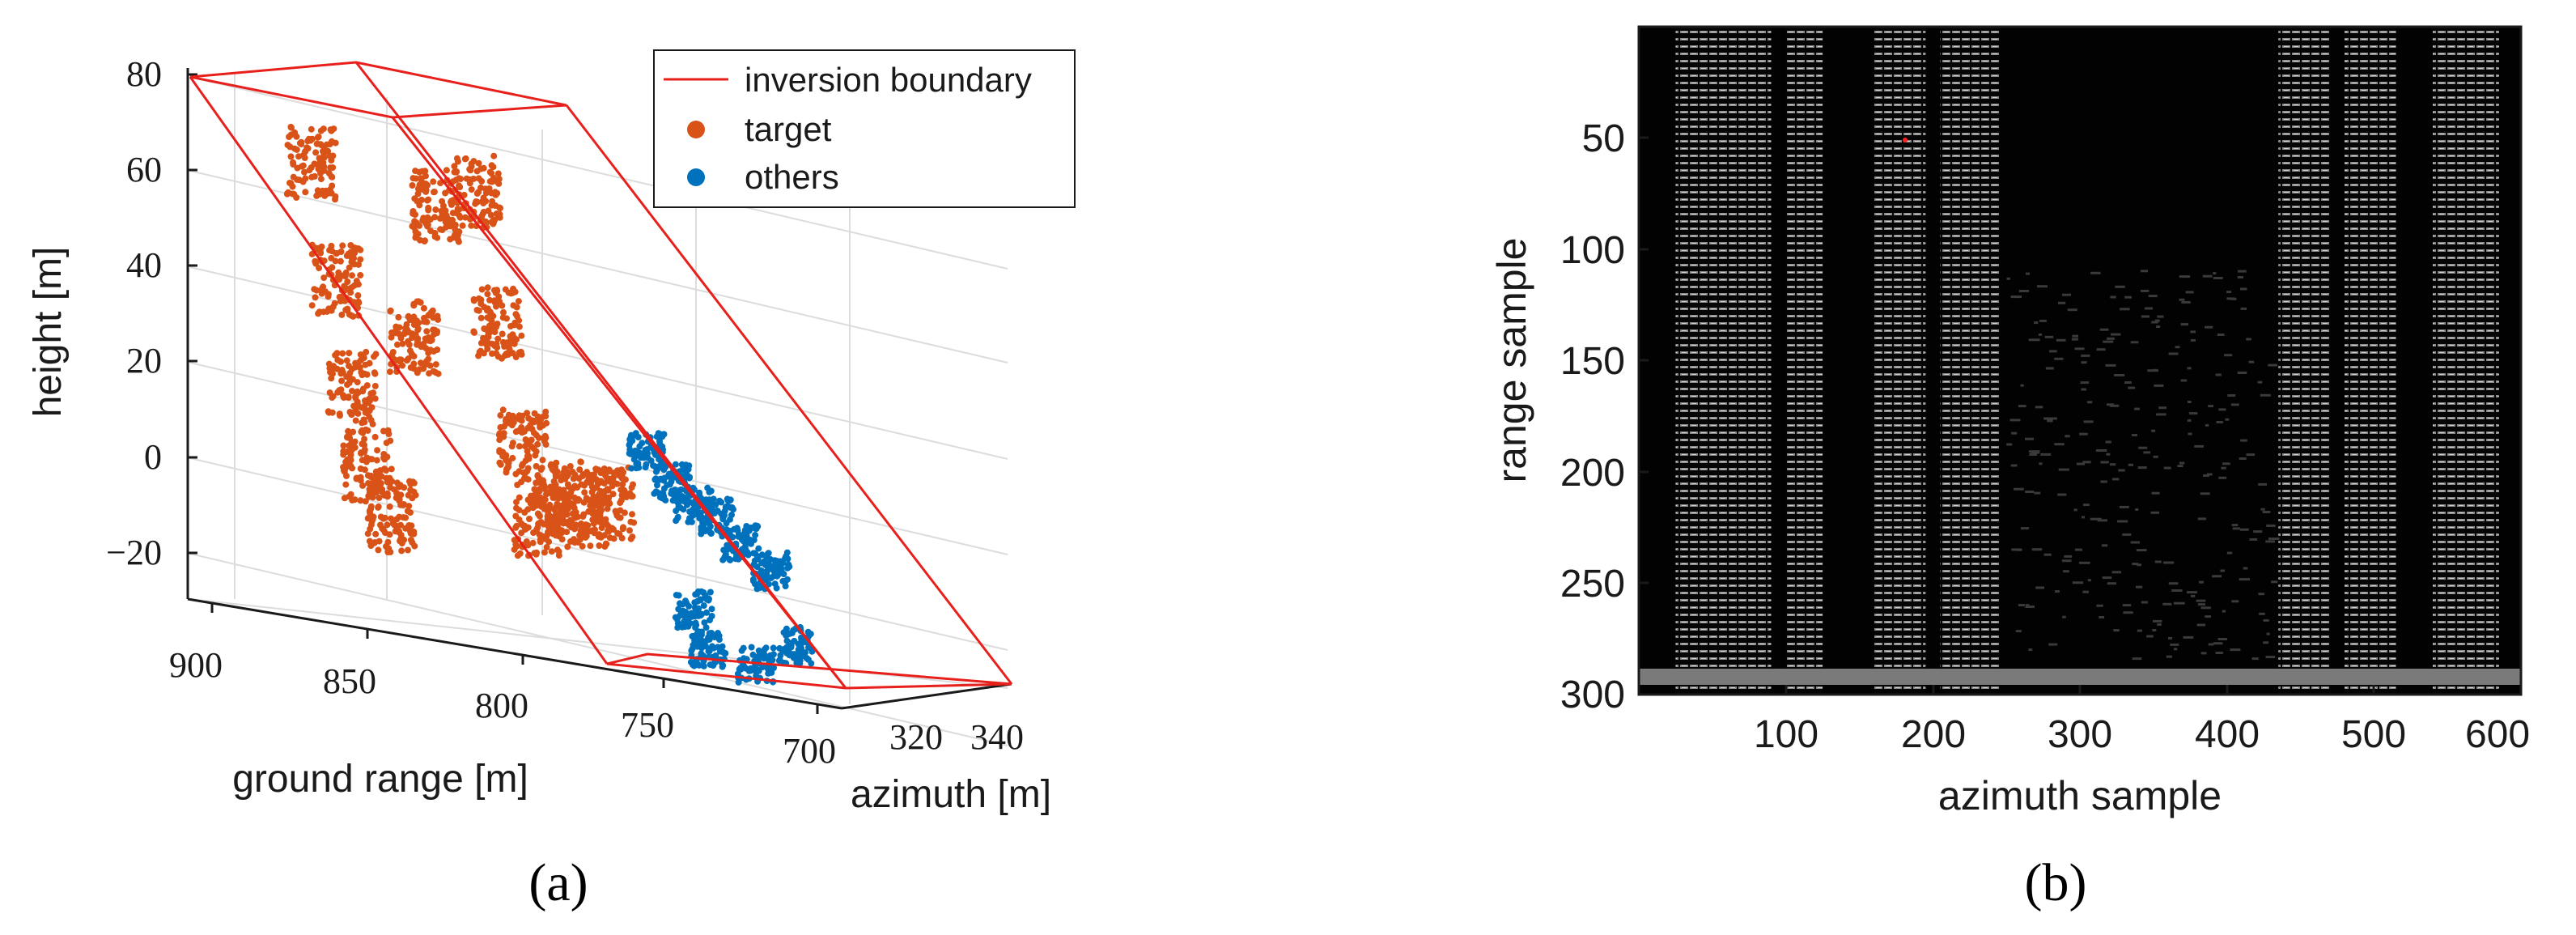 The width and height of the screenshot is (2576, 935). Describe the element at coordinates (48, 332) in the screenshot. I see `z-axis-label: height [m]` at that location.